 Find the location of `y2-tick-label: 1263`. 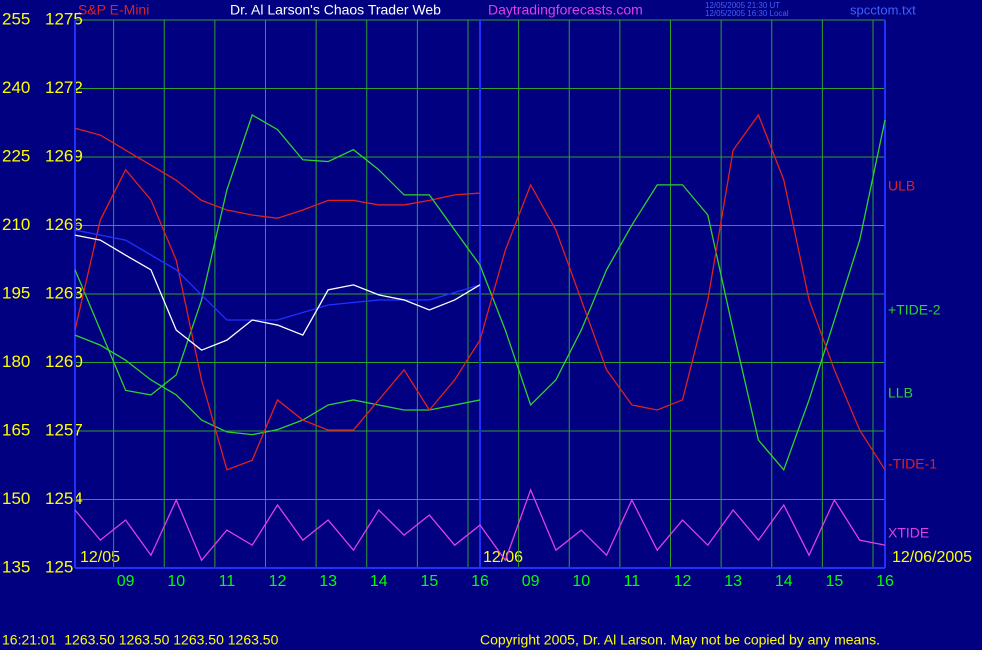

y2-tick-label: 1263 is located at coordinates (64, 292).